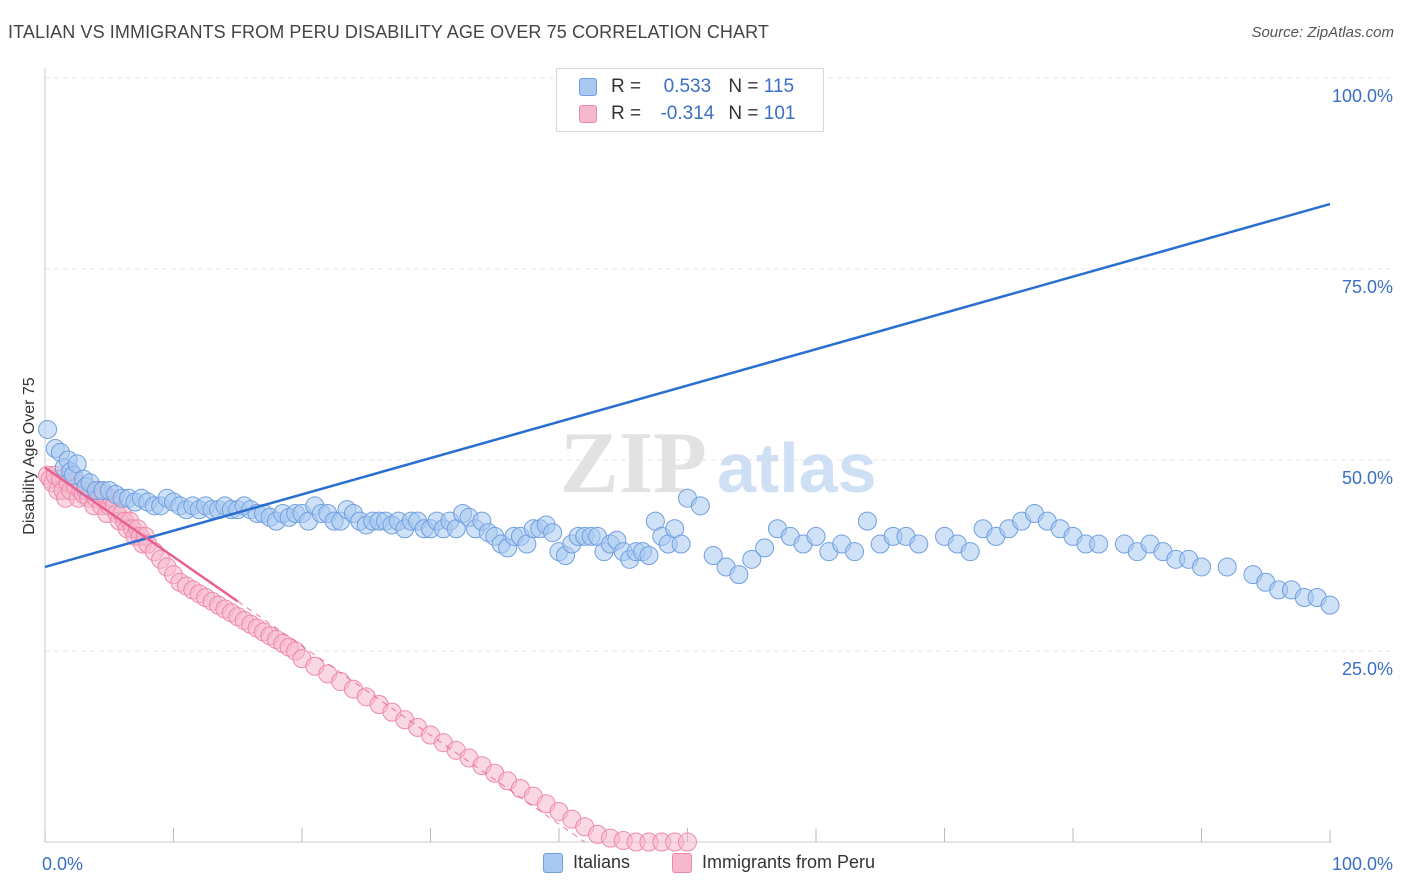 The height and width of the screenshot is (892, 1406). What do you see at coordinates (626, 86) in the screenshot?
I see `italians-r-label: R =` at bounding box center [626, 86].